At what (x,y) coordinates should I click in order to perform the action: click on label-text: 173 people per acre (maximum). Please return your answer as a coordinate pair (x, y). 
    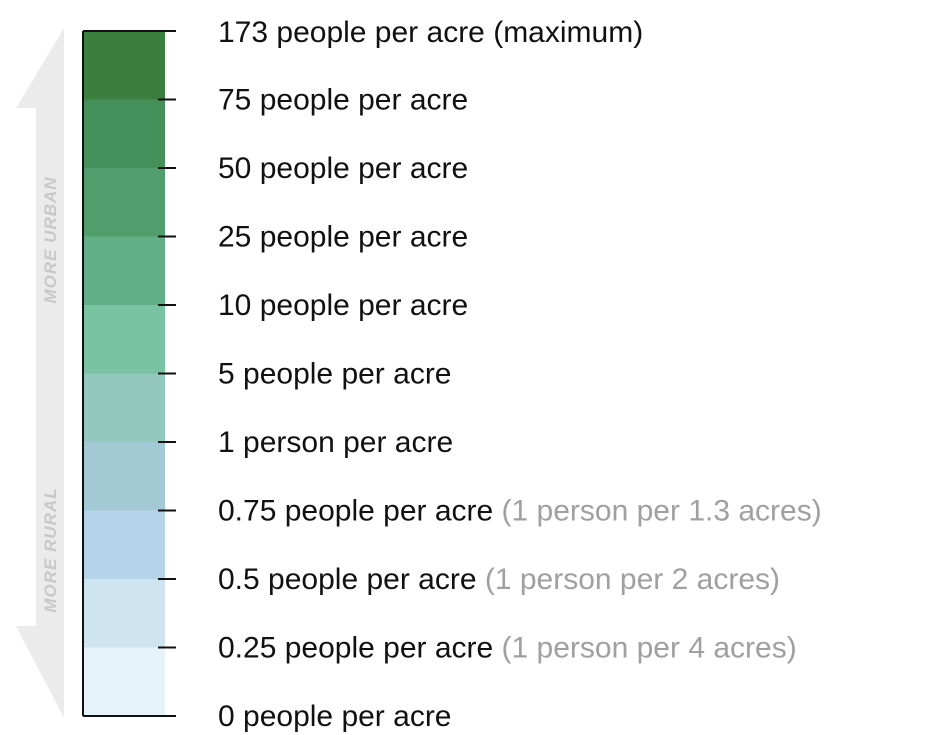
    Looking at the image, I should click on (430, 32).